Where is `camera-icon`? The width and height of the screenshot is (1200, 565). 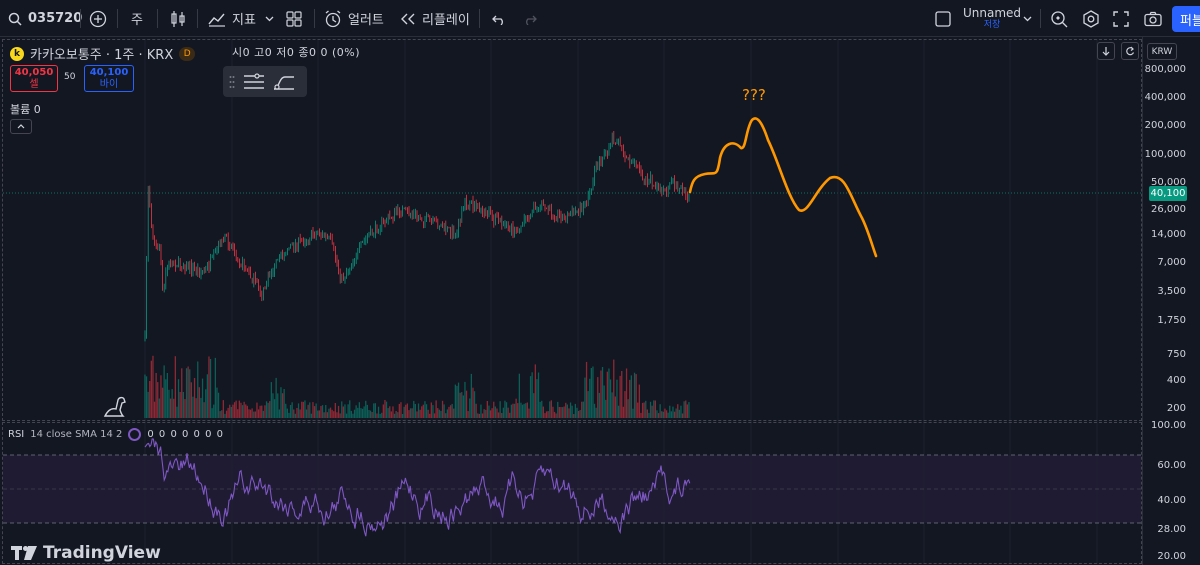
camera-icon is located at coordinates (1153, 18).